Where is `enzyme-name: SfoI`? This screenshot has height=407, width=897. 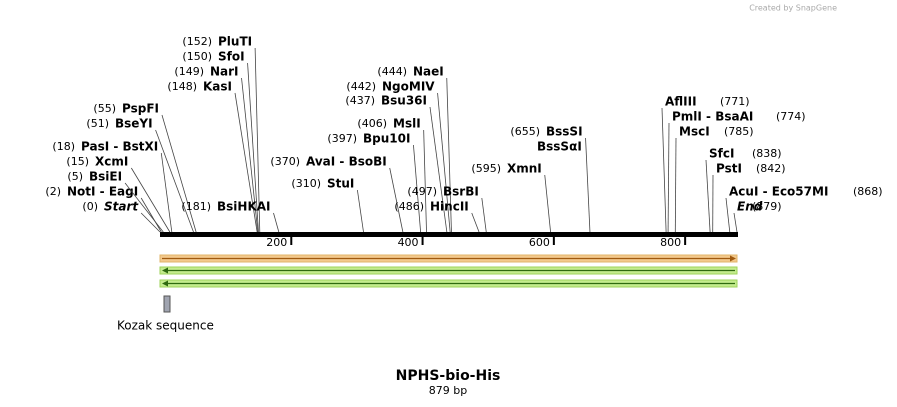 enzyme-name: SfoI is located at coordinates (231, 57).